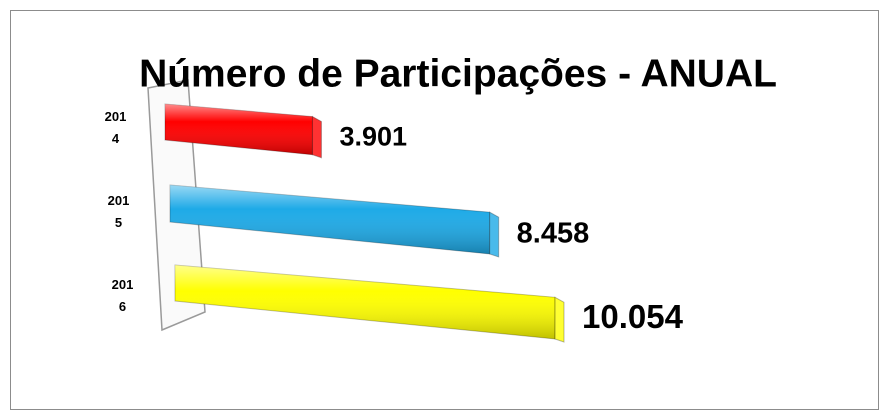 This screenshot has width=891, height=410. Describe the element at coordinates (118, 211) in the screenshot. I see `category-label: 2015` at that location.